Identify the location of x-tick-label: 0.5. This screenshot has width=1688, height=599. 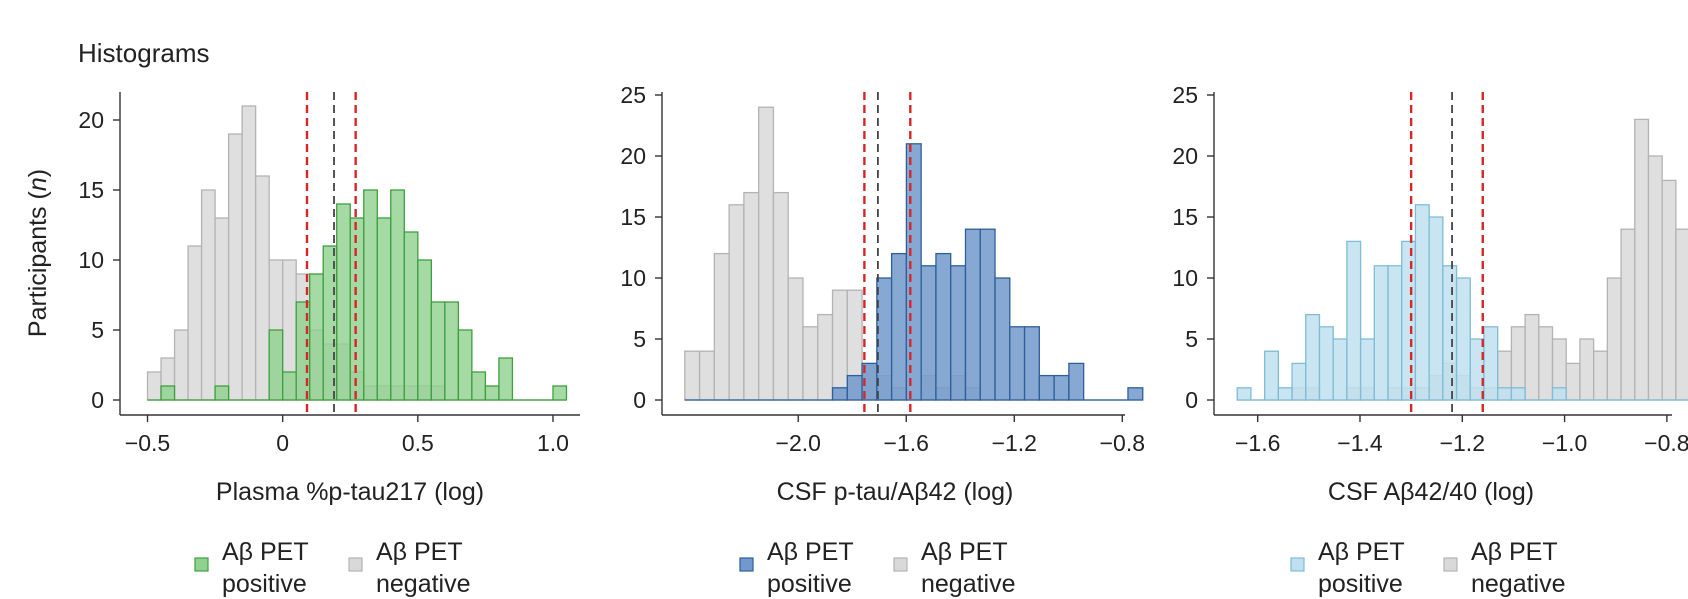
(418, 443).